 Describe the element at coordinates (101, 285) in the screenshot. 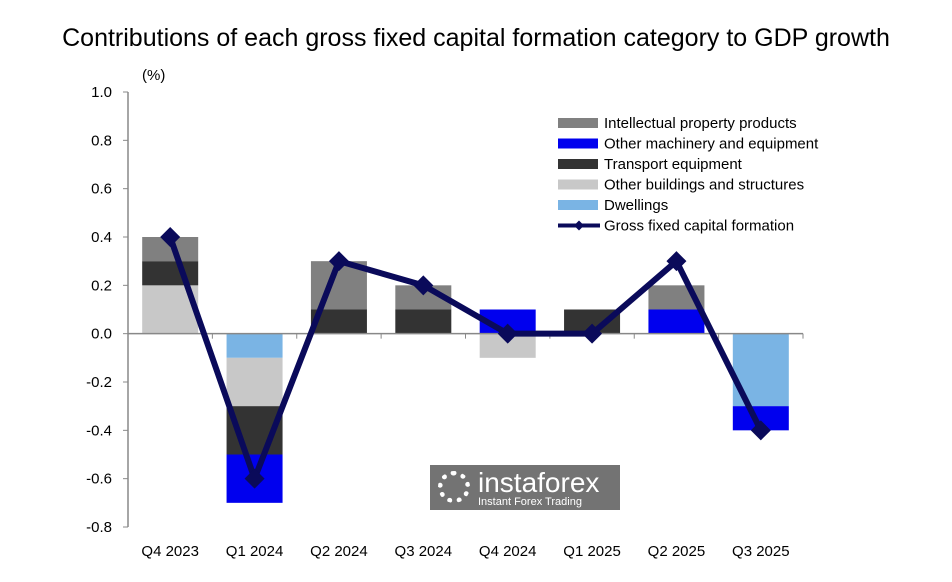

I see `y-tick-label: 0.2` at that location.